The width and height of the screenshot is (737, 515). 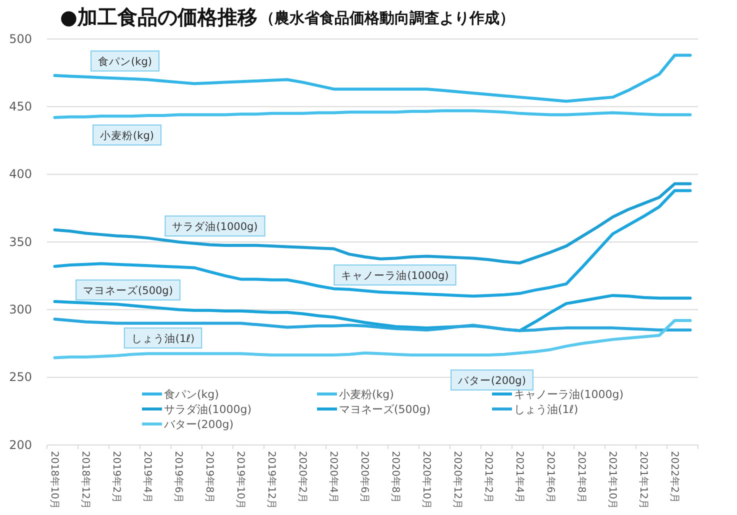 What do you see at coordinates (159, 17) in the screenshot?
I see `chart-title: ●加工食品の価格推移` at bounding box center [159, 17].